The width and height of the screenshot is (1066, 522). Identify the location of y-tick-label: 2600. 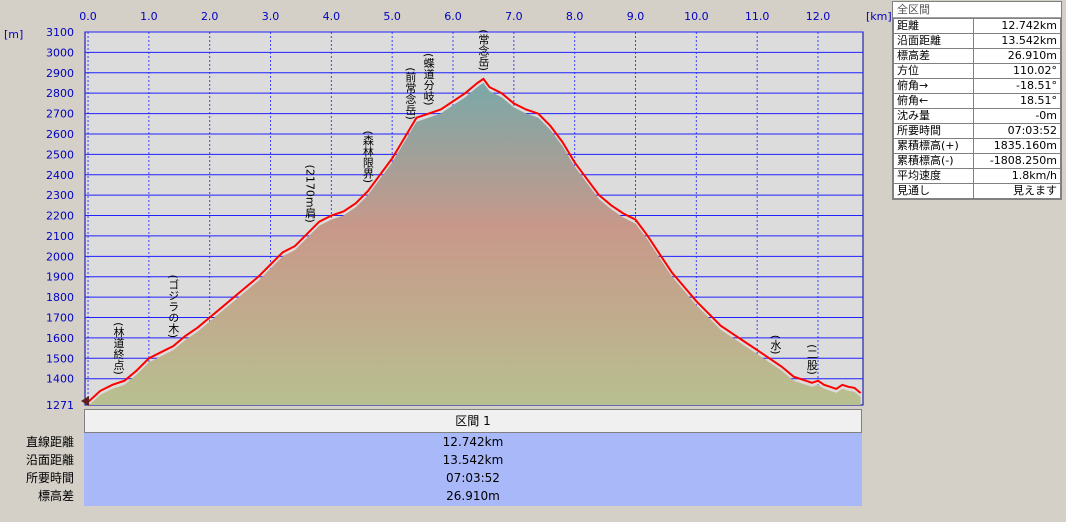
(60, 134).